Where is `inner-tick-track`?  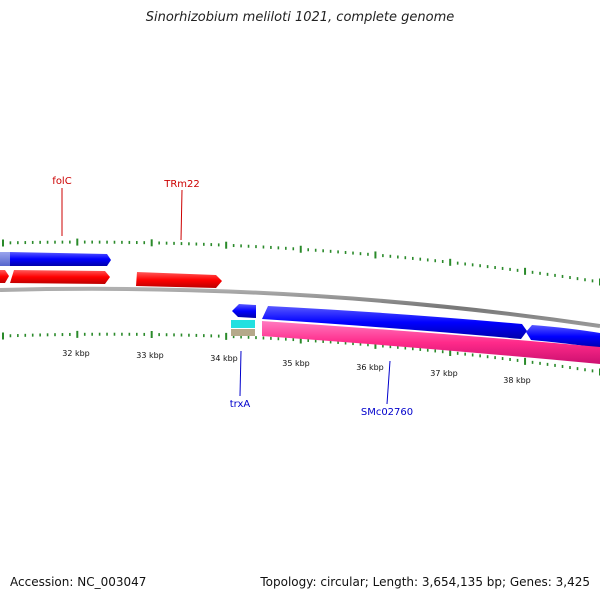 inner-tick-track is located at coordinates (301, 353).